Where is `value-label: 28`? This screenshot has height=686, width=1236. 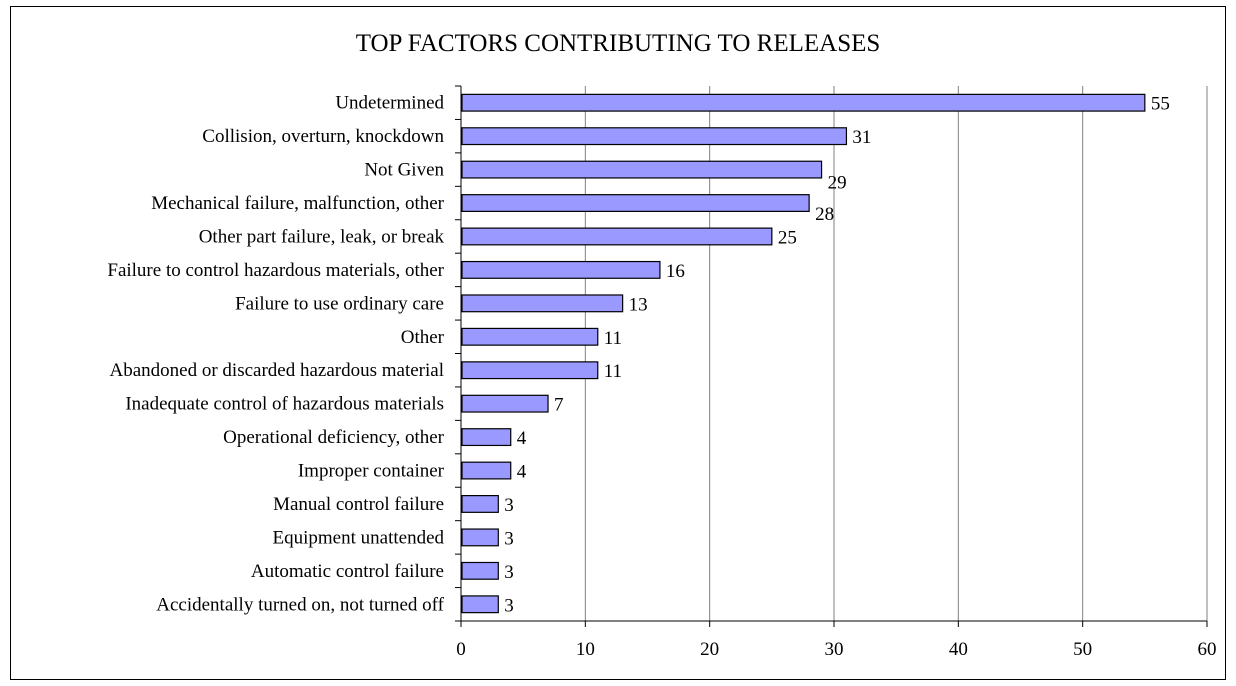 value-label: 28 is located at coordinates (824, 214).